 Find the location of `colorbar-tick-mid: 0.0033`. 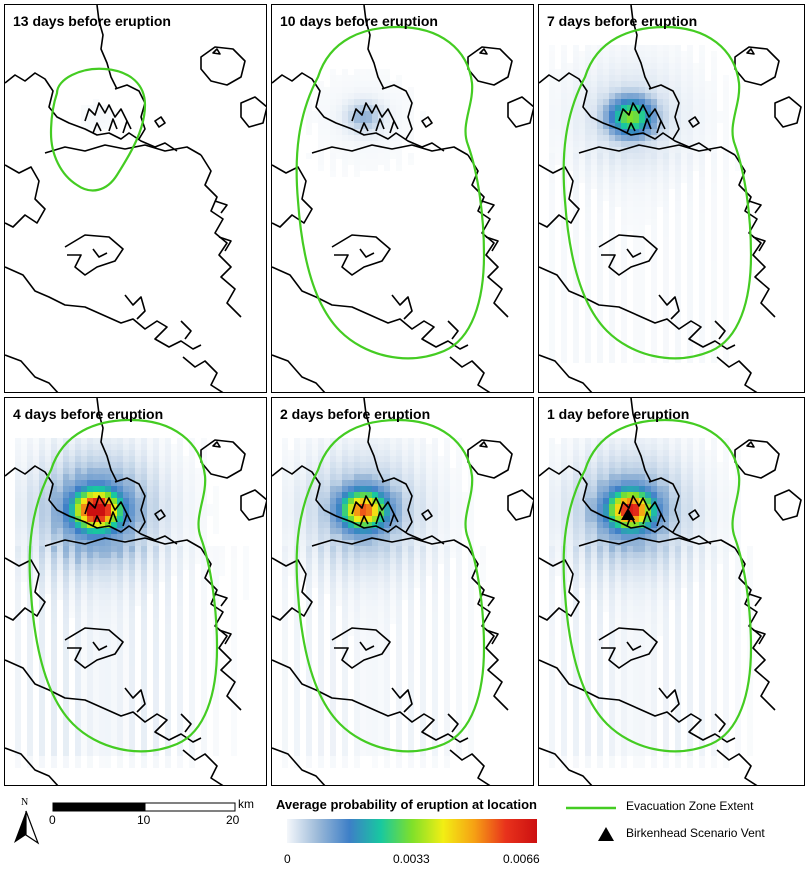

colorbar-tick-mid: 0.0033 is located at coordinates (411, 859).